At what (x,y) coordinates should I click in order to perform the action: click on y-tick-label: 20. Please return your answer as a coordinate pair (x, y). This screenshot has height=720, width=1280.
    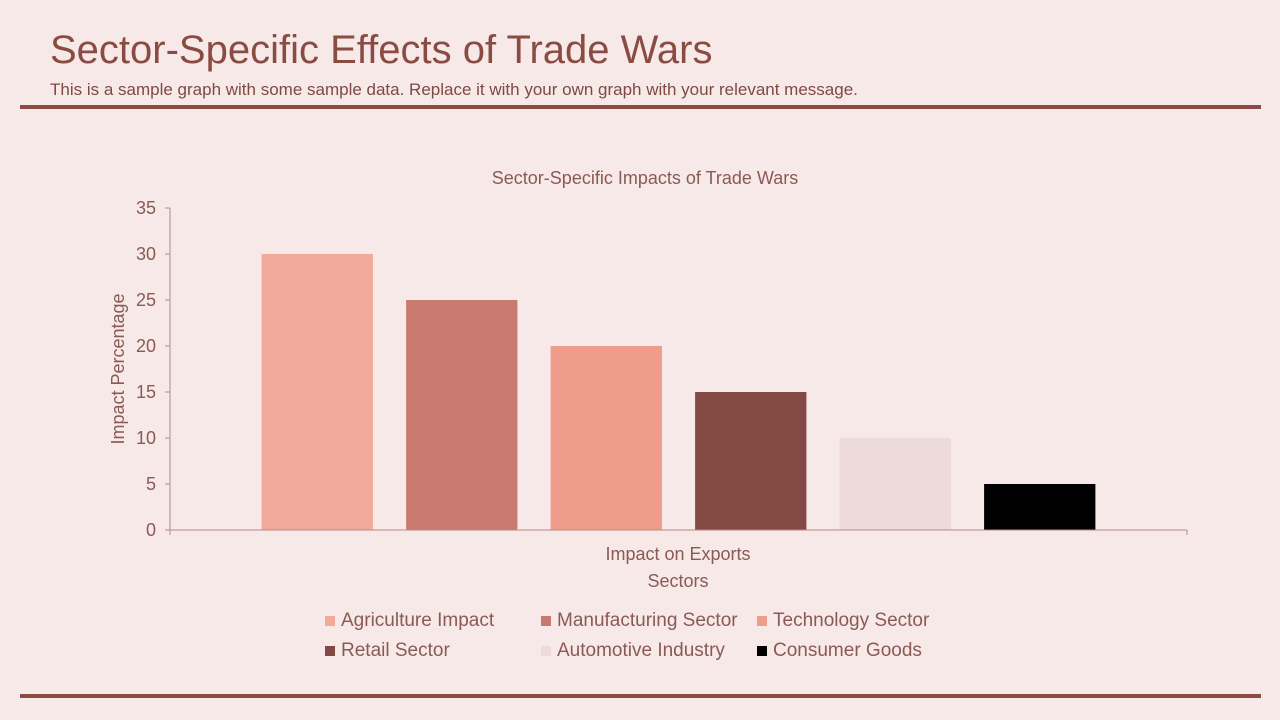
    Looking at the image, I should click on (146, 346).